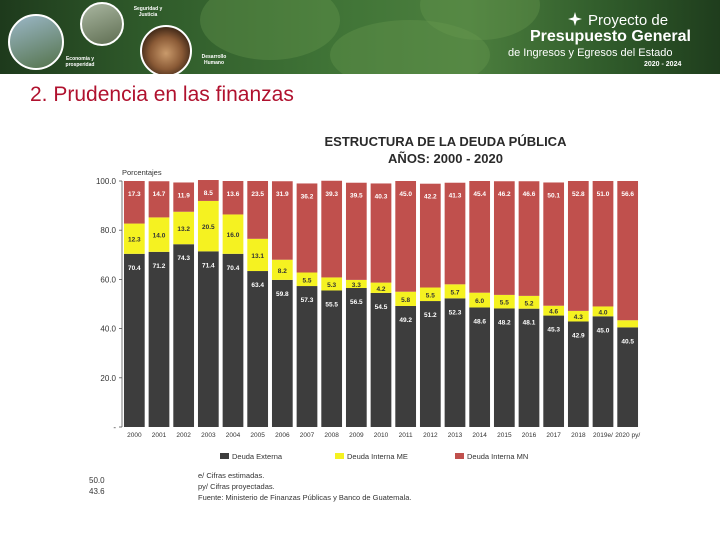 Image resolution: width=720 pixels, height=540 pixels. What do you see at coordinates (236, 486) in the screenshot?
I see `note-projected: py/ Cifras proyectadas.` at bounding box center [236, 486].